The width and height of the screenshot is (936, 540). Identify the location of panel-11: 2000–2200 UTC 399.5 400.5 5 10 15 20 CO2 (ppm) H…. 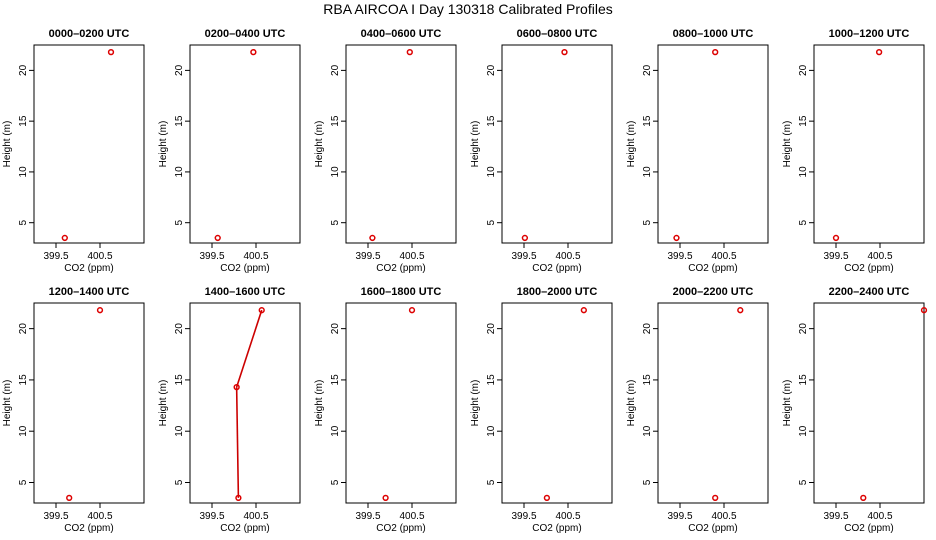
(697, 410).